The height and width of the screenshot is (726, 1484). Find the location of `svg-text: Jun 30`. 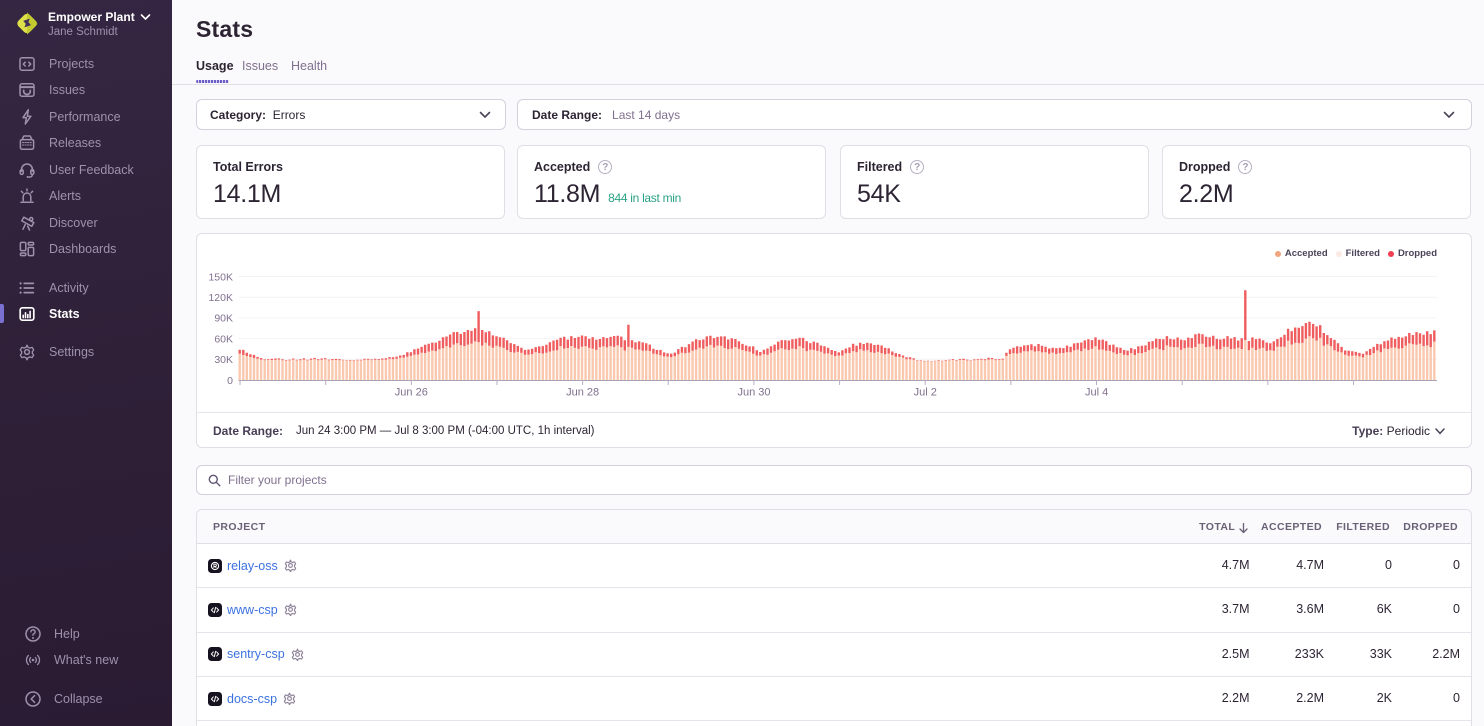

svg-text: Jun 30 is located at coordinates (753, 393).